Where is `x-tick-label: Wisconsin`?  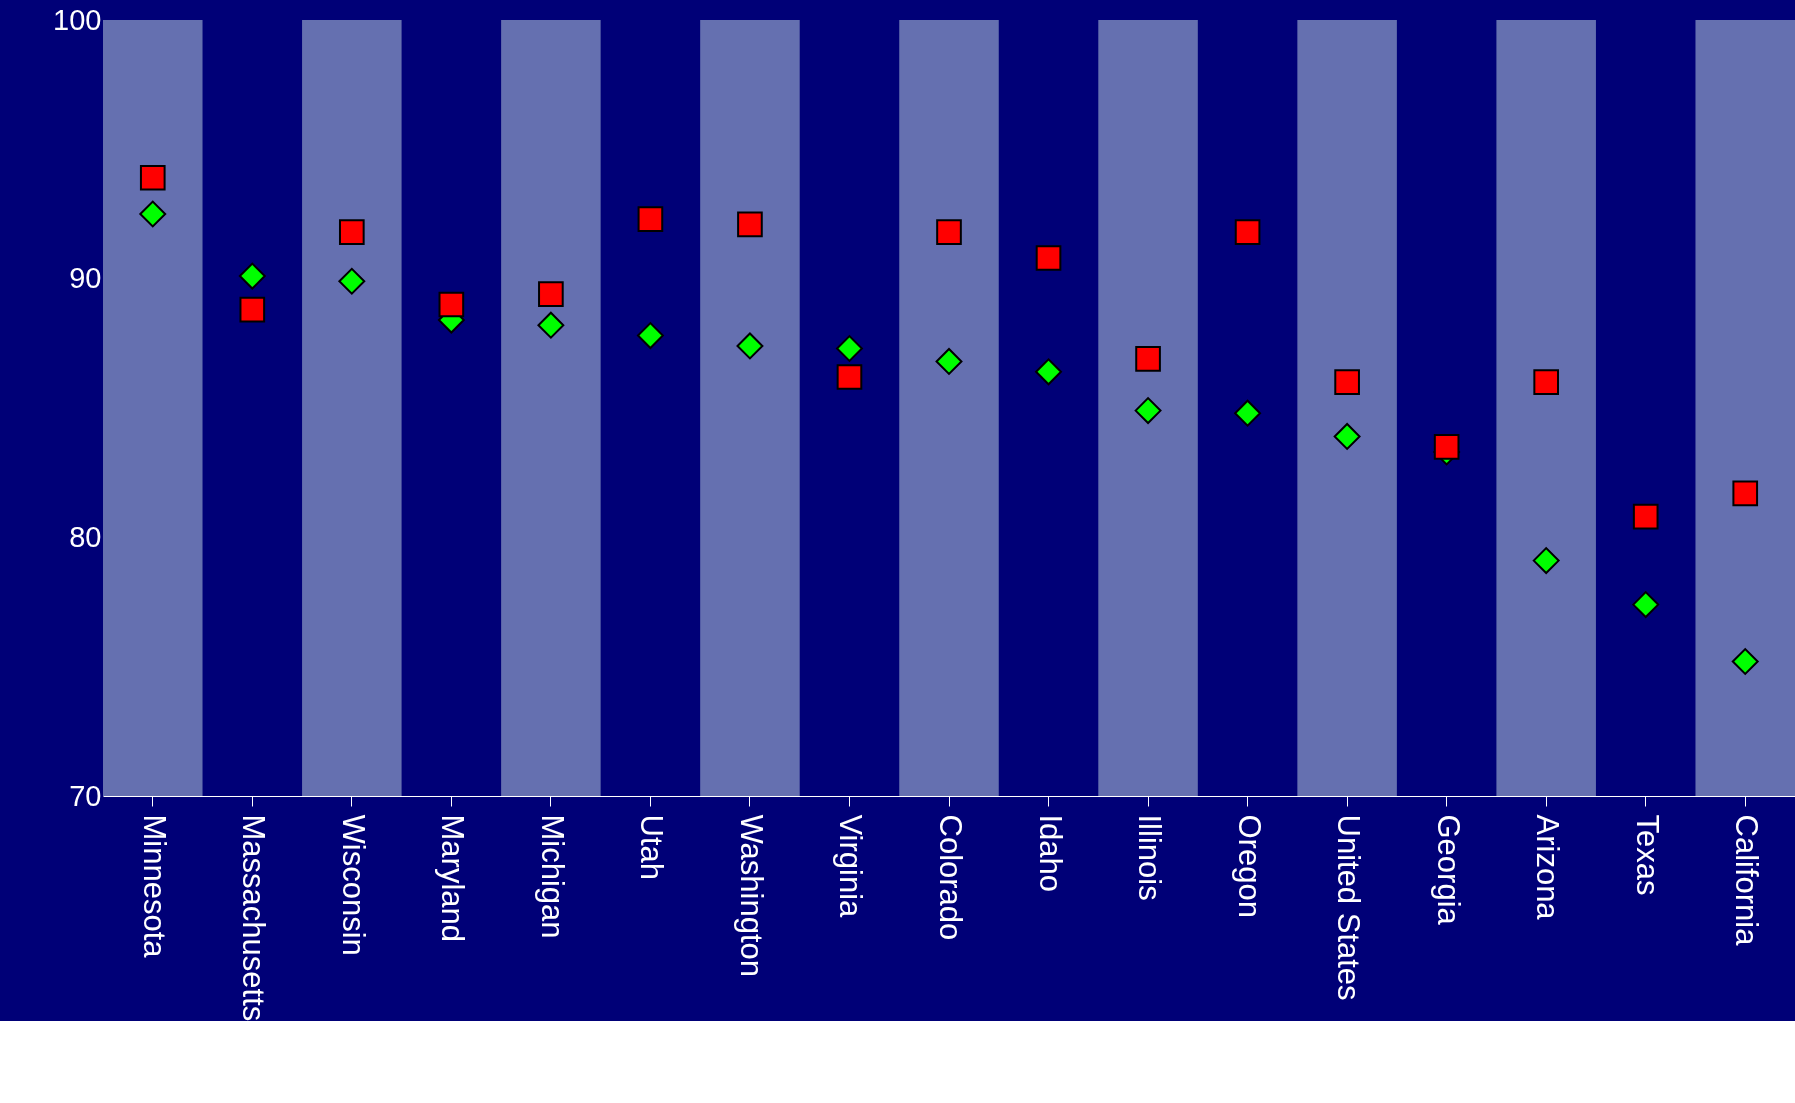
x-tick-label: Wisconsin is located at coordinates (353, 885).